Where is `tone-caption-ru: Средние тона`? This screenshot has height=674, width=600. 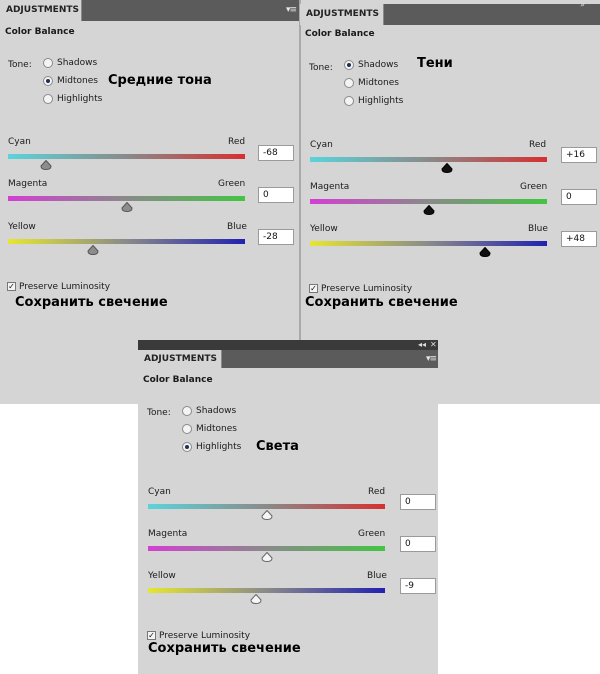 tone-caption-ru: Средние тона is located at coordinates (160, 80).